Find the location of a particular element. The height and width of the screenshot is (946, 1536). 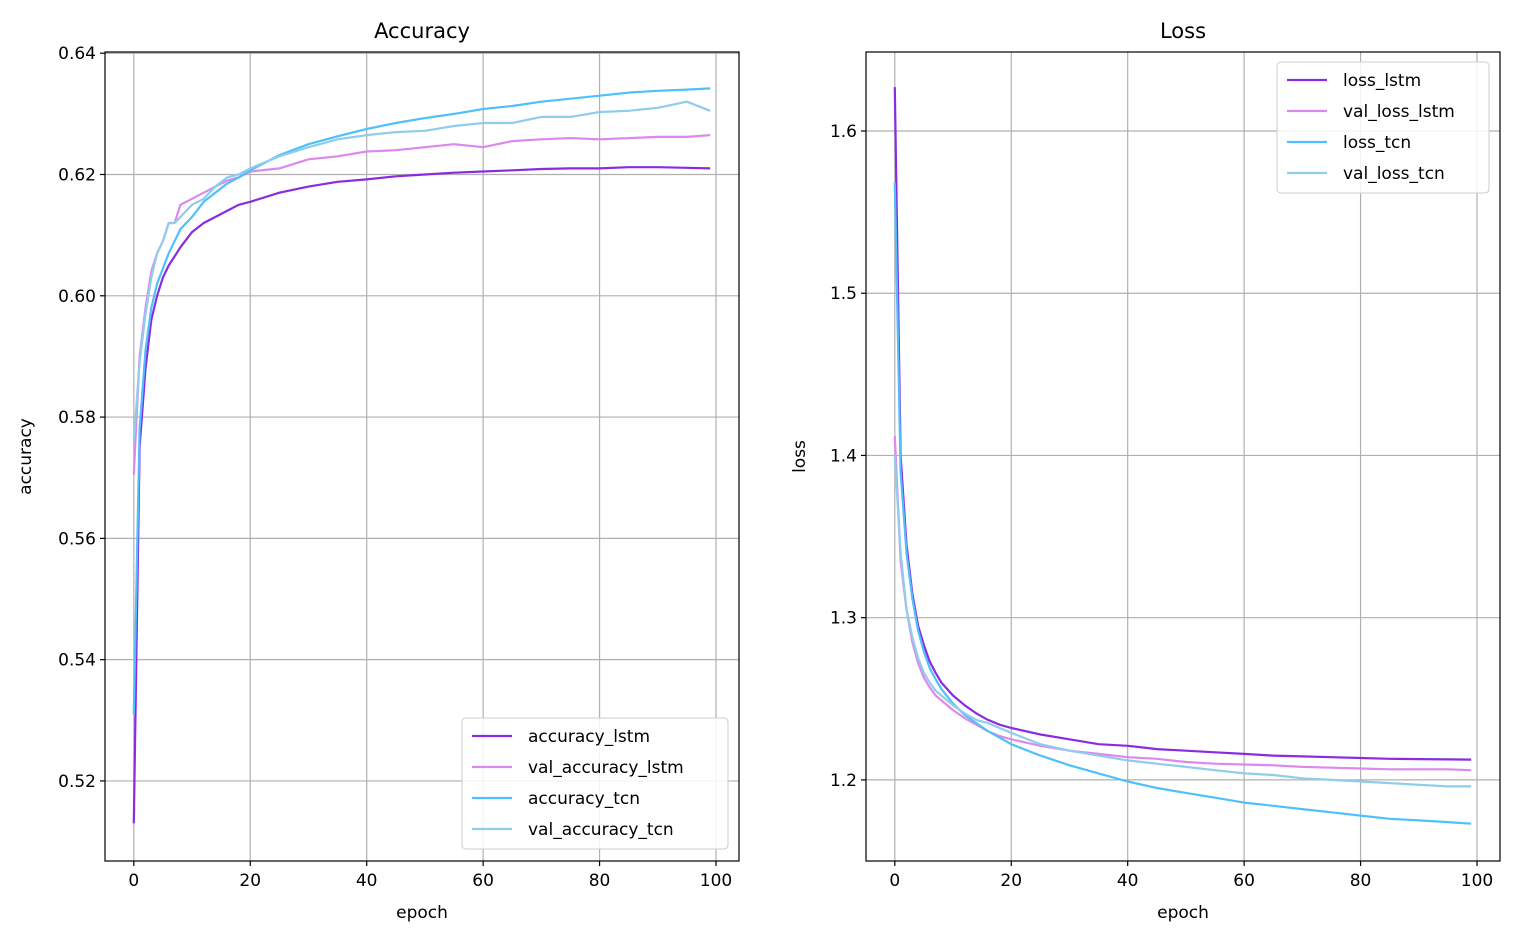

chart-title: Accuracy is located at coordinates (422, 31).